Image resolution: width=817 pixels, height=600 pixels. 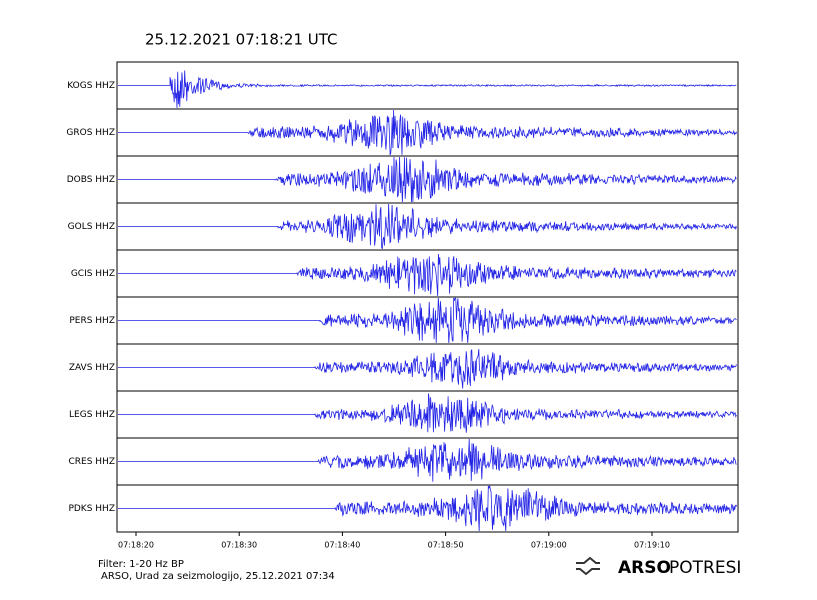 What do you see at coordinates (644, 568) in the screenshot?
I see `logo-arso: ARSO` at bounding box center [644, 568].